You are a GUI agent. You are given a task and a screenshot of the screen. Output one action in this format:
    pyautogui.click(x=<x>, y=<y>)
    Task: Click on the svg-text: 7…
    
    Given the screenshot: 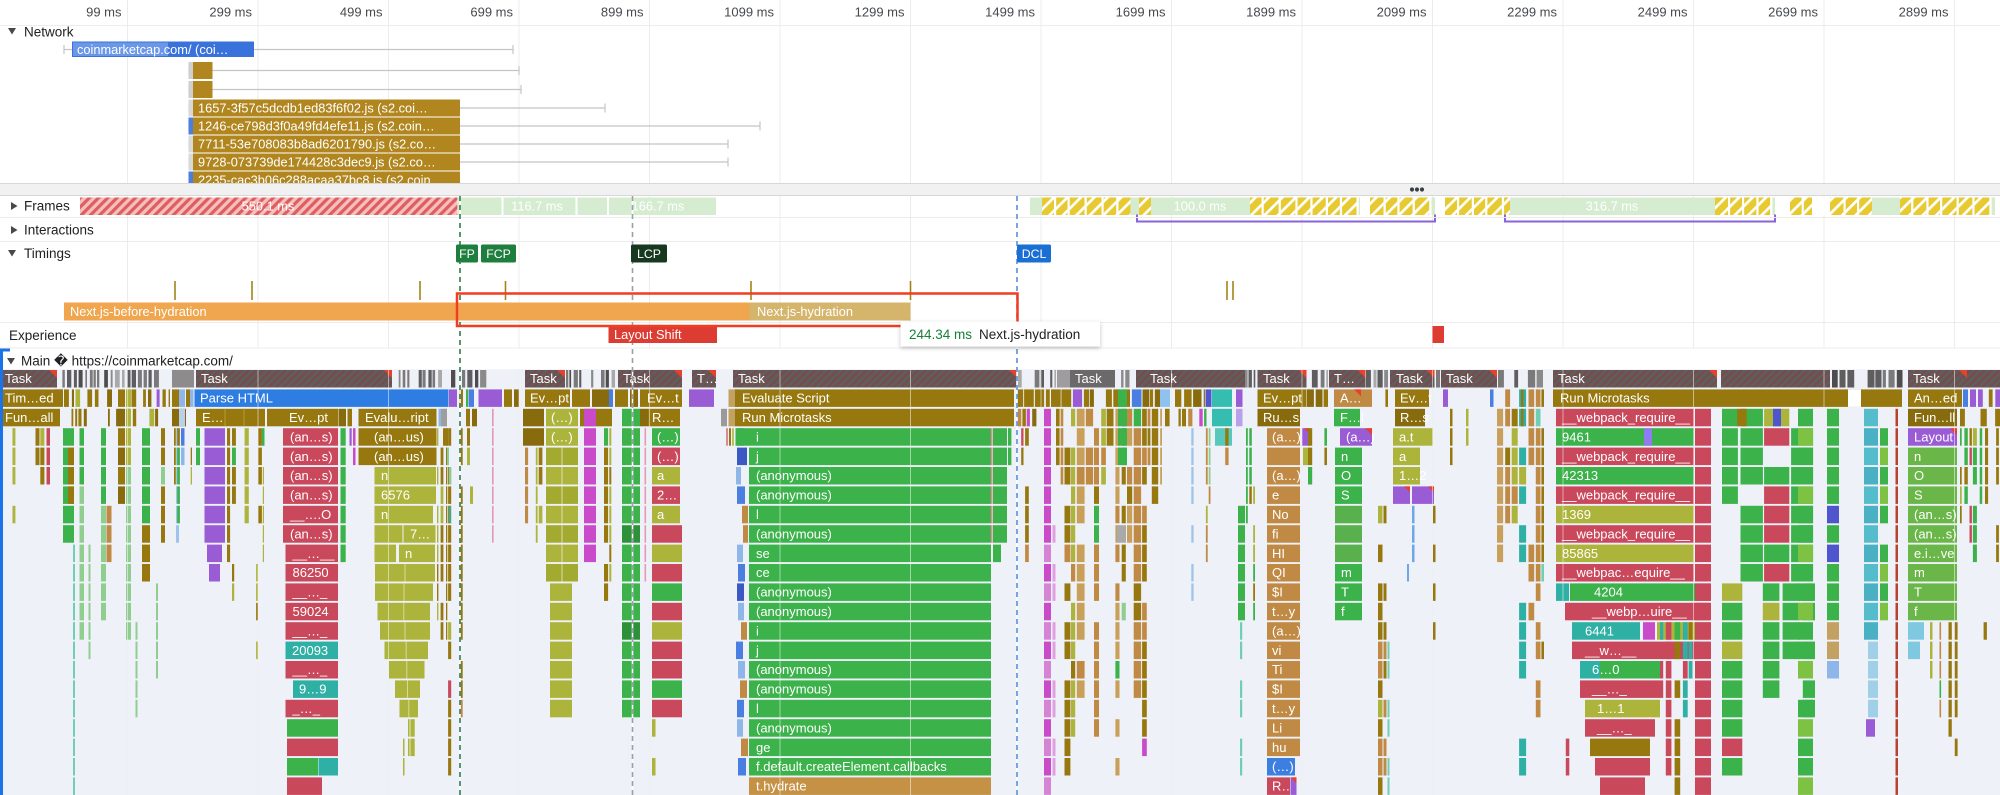 What is the action you would take?
    pyautogui.click(x=420, y=533)
    